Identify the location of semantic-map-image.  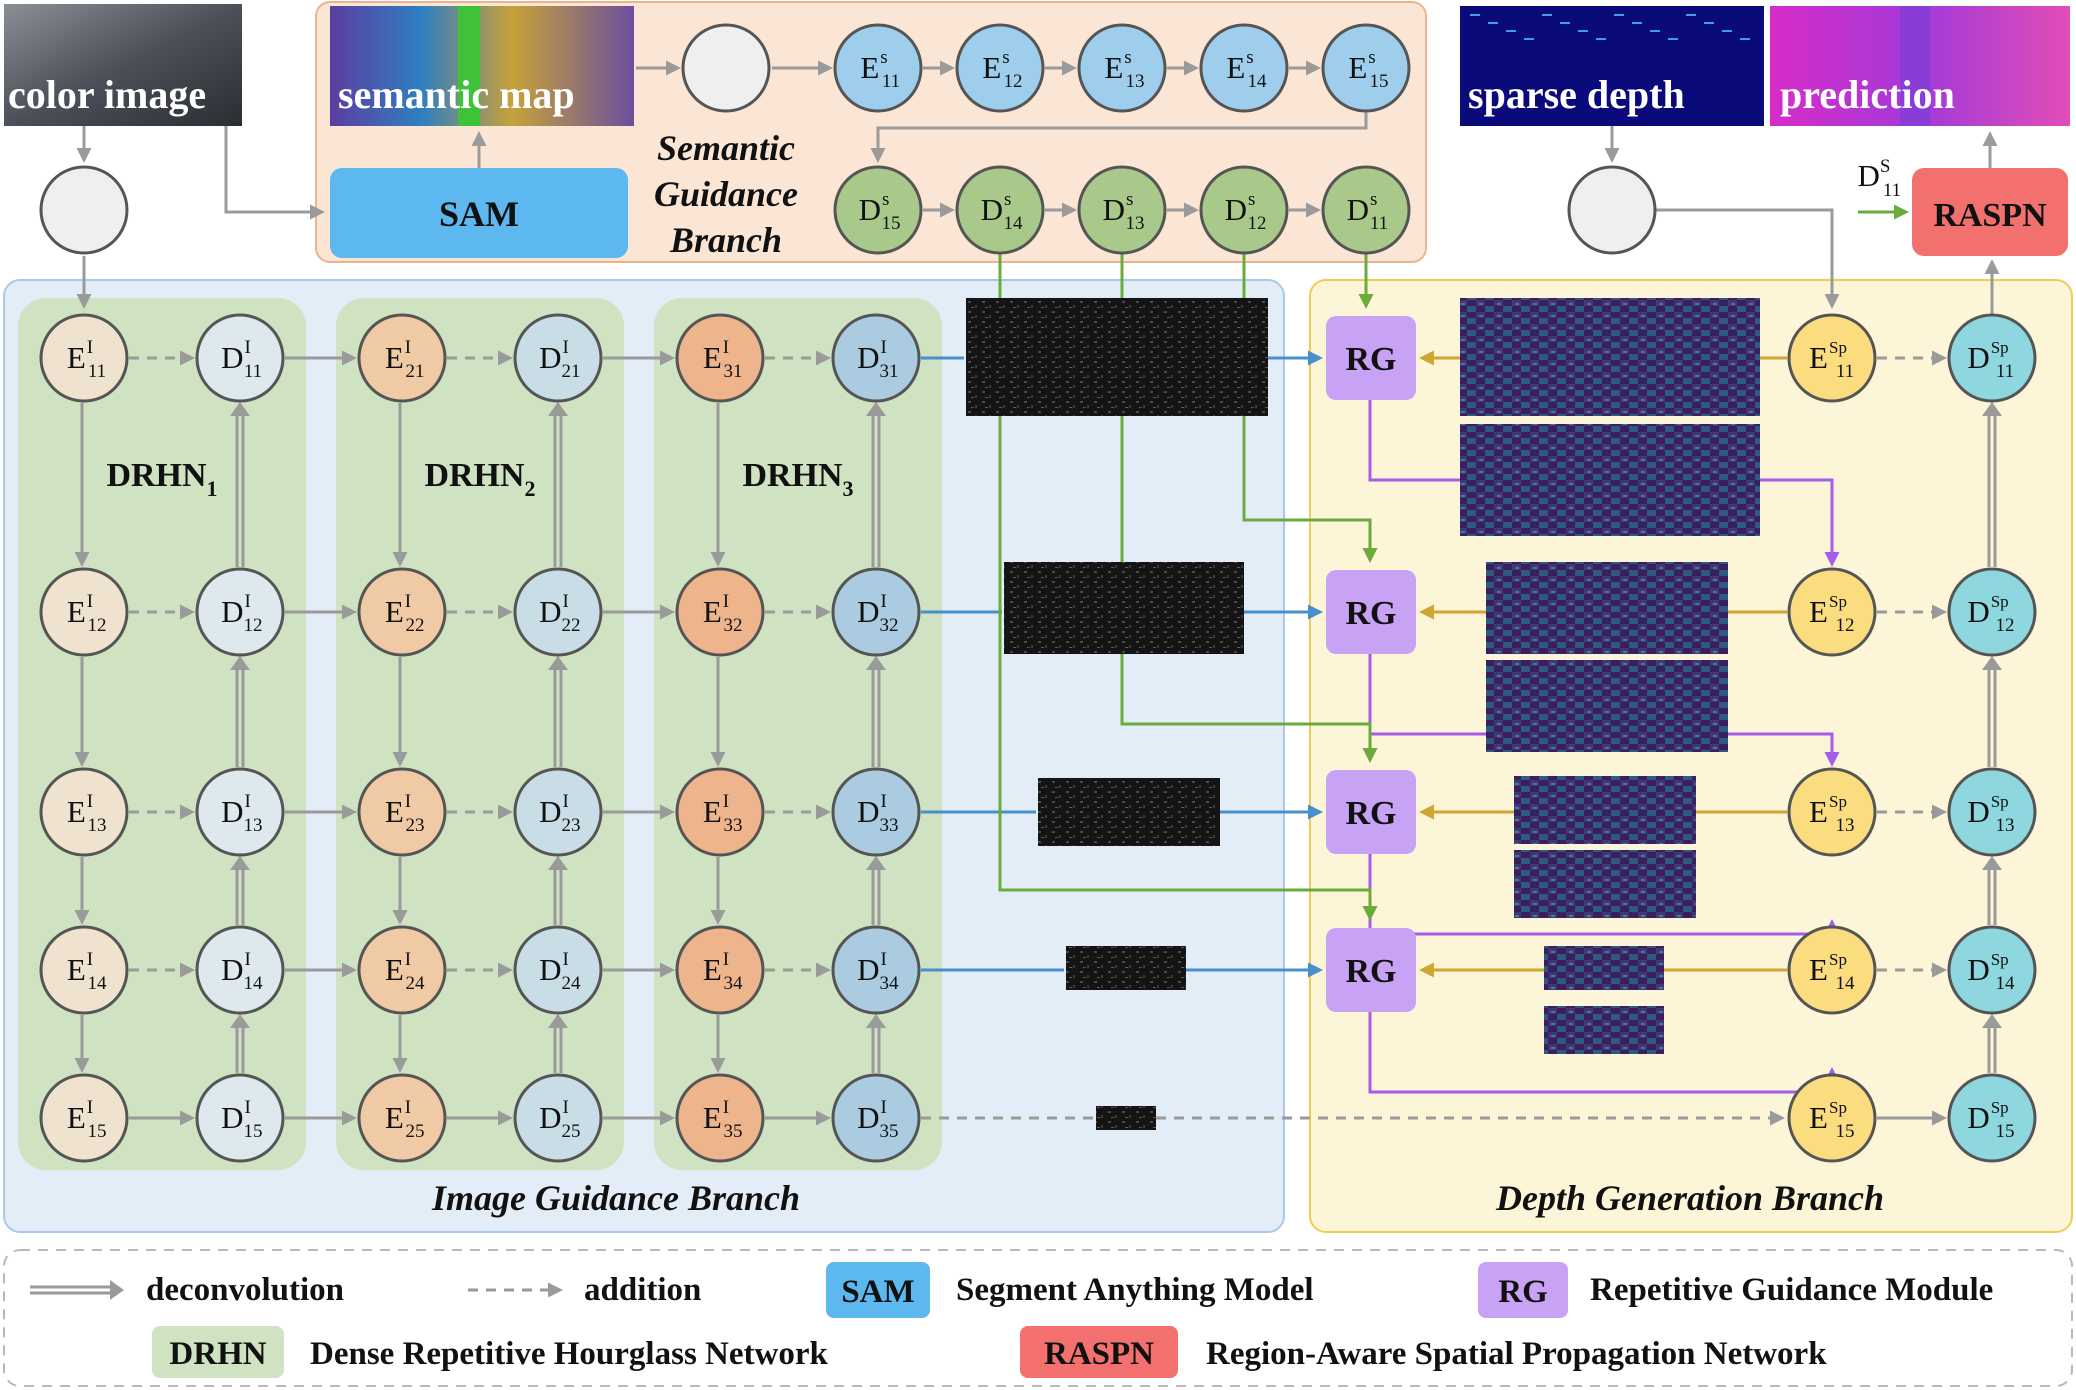
(482, 66).